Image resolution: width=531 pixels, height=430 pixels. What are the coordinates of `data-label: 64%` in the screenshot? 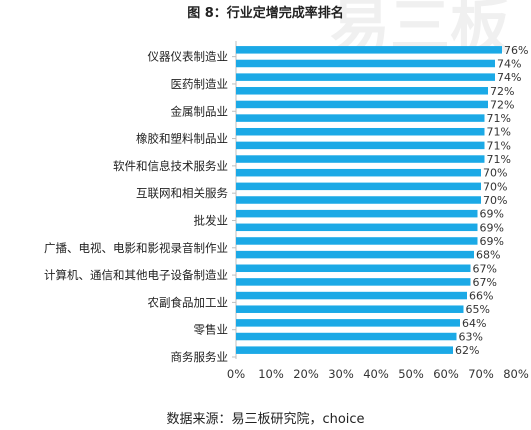 It's located at (474, 323).